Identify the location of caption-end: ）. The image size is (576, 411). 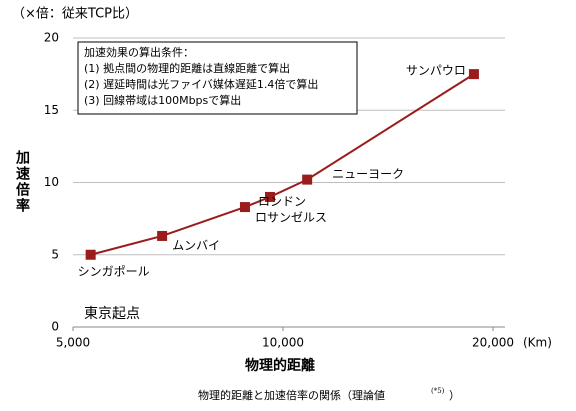
(454, 395).